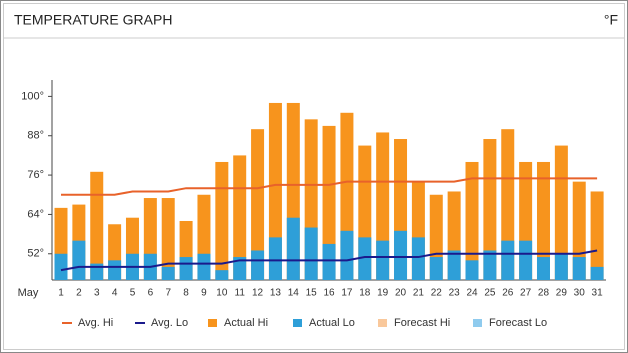 The image size is (628, 353). What do you see at coordinates (222, 293) in the screenshot?
I see `x-tick-label: 10` at bounding box center [222, 293].